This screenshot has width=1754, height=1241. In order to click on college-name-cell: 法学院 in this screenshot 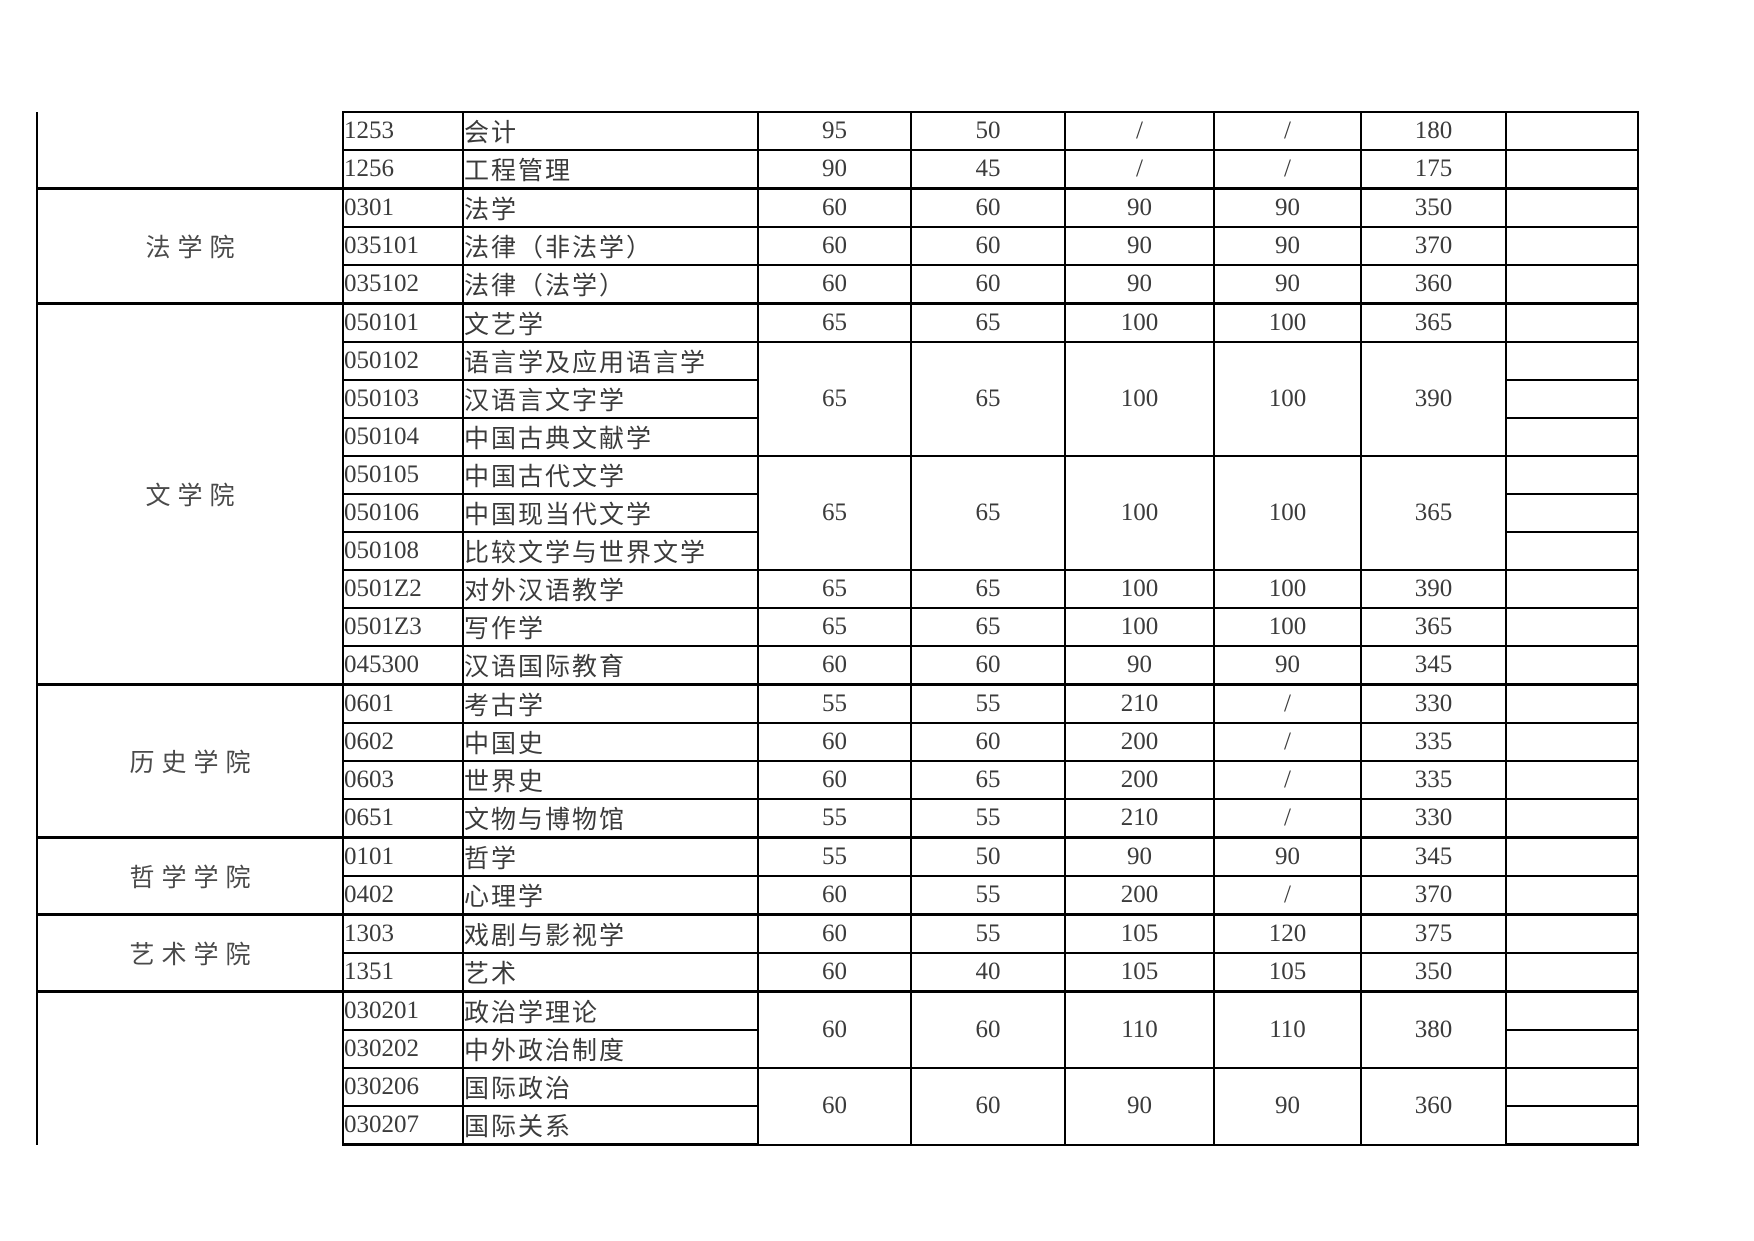, I will do `click(190, 246)`.